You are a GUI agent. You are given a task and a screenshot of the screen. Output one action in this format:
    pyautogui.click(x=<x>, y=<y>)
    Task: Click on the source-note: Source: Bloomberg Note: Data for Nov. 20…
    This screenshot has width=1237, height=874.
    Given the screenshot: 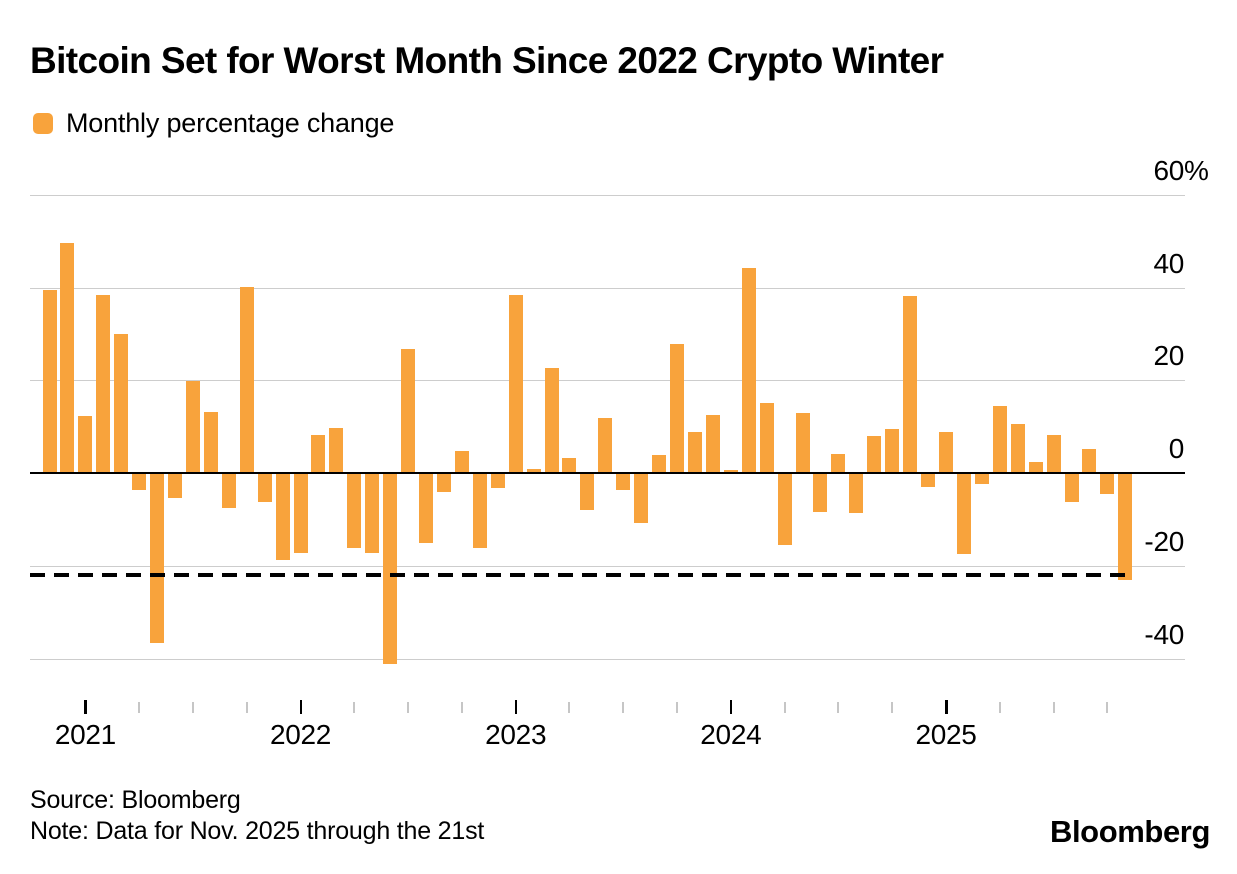 What is the action you would take?
    pyautogui.click(x=257, y=816)
    